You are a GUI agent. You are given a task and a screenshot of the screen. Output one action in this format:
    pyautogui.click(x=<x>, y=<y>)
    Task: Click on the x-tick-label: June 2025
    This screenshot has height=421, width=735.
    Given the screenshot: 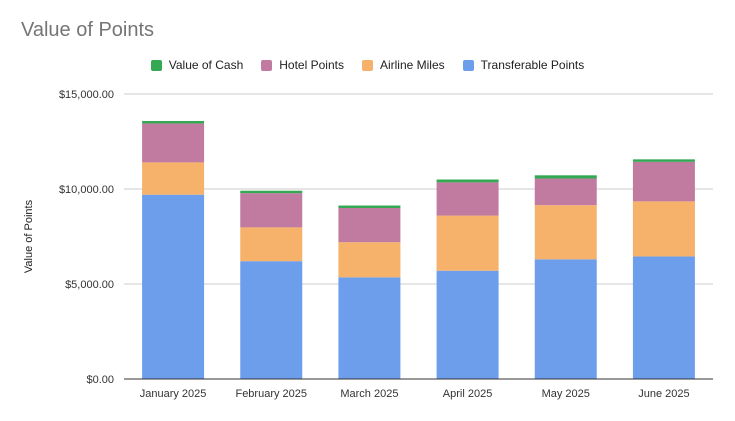 What is the action you would take?
    pyautogui.click(x=663, y=394)
    